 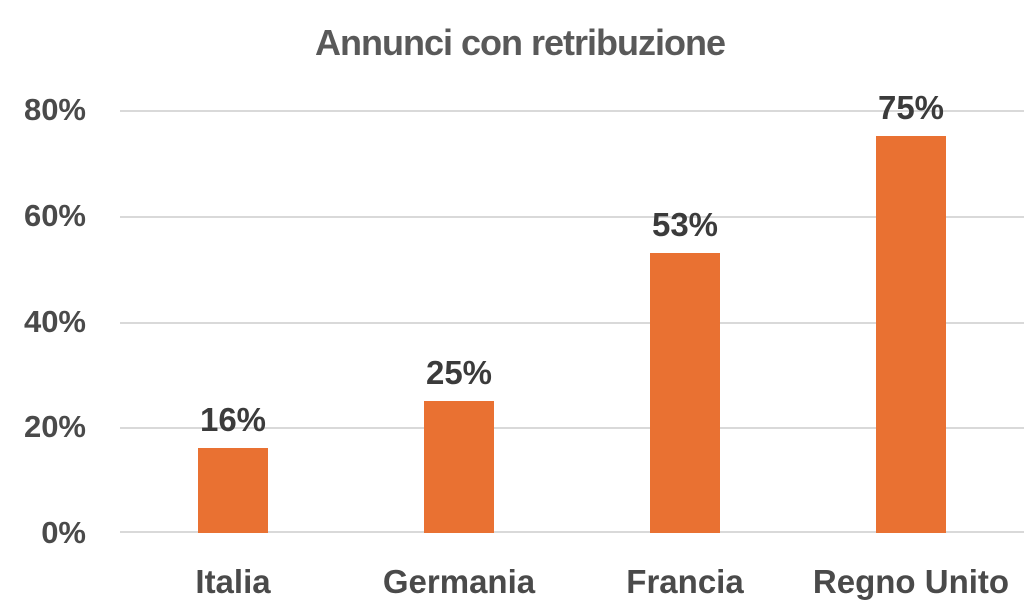 I want to click on category-label: Germania, so click(x=459, y=581).